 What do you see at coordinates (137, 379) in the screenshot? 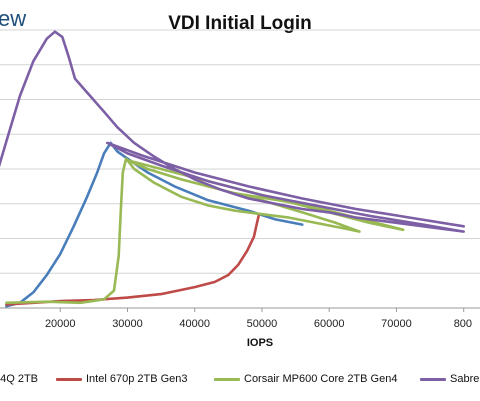
I see `legend-label: Intel 670p 2TB Gen3` at bounding box center [137, 379].